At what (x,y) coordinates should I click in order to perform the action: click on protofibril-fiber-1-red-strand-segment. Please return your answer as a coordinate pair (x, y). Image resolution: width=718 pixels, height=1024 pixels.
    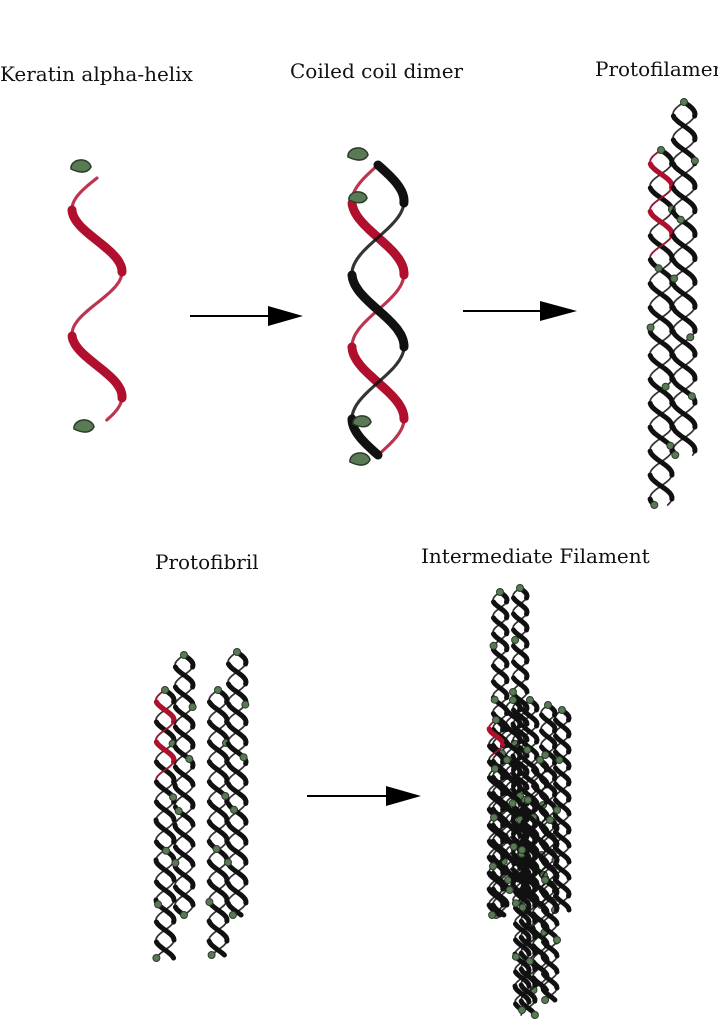
    Looking at the image, I should click on (165, 712).